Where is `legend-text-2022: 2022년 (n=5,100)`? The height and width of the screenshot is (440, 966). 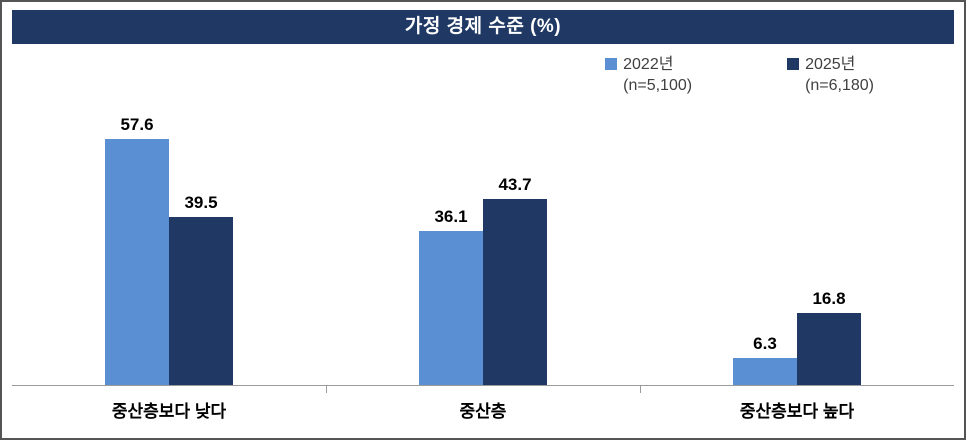 legend-text-2022: 2022년 (n=5,100) is located at coordinates (657, 75).